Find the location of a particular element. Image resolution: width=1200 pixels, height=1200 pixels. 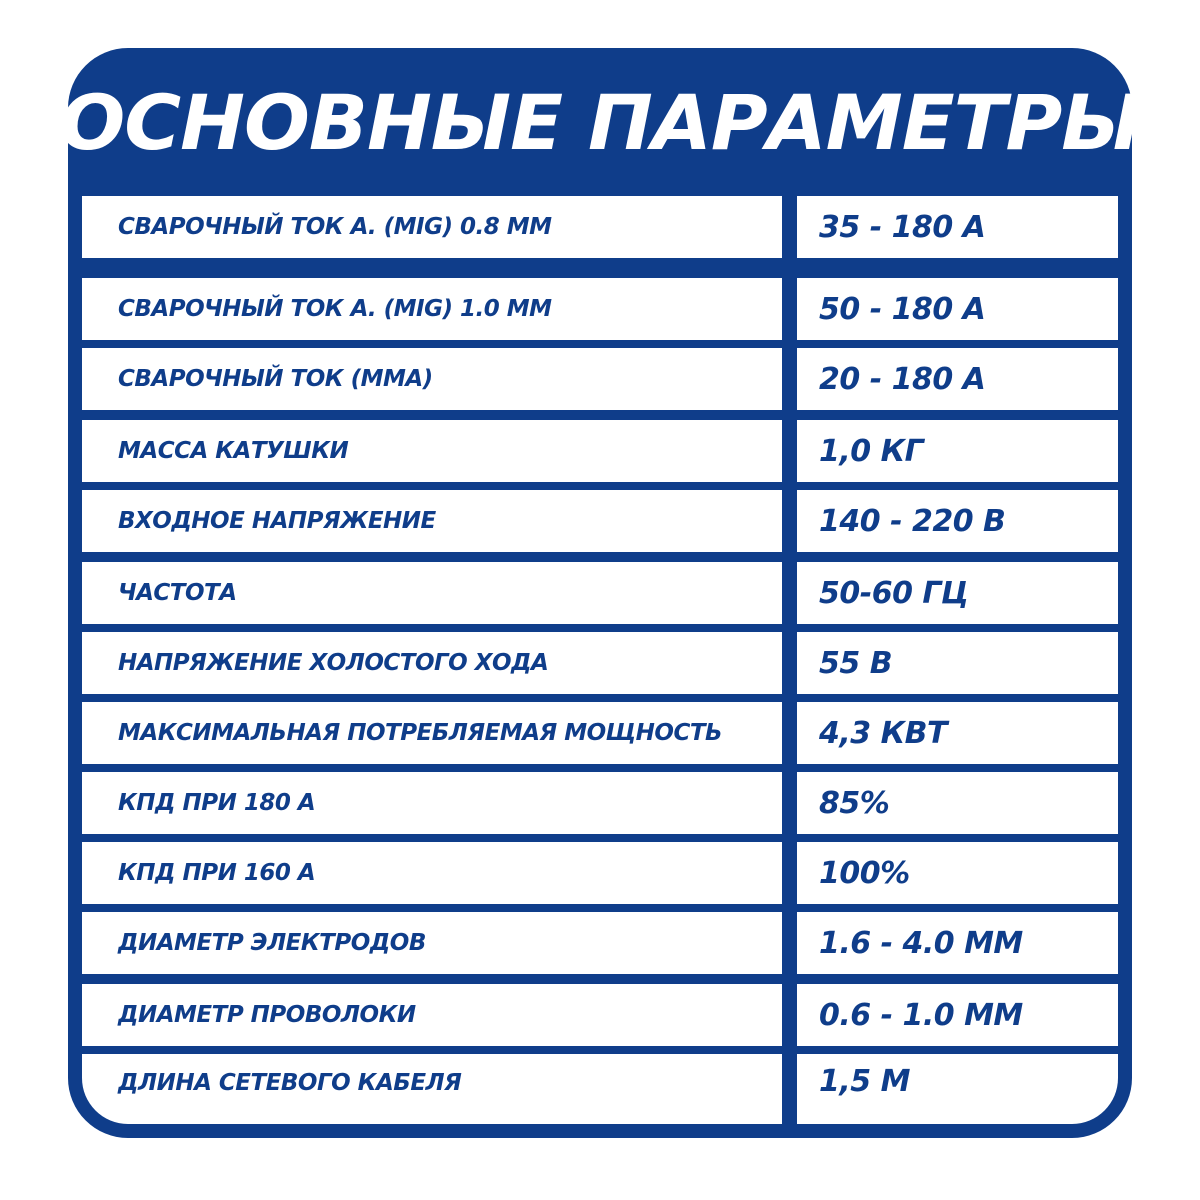

param-label: МАССА КАТУШКИ is located at coordinates (432, 451).